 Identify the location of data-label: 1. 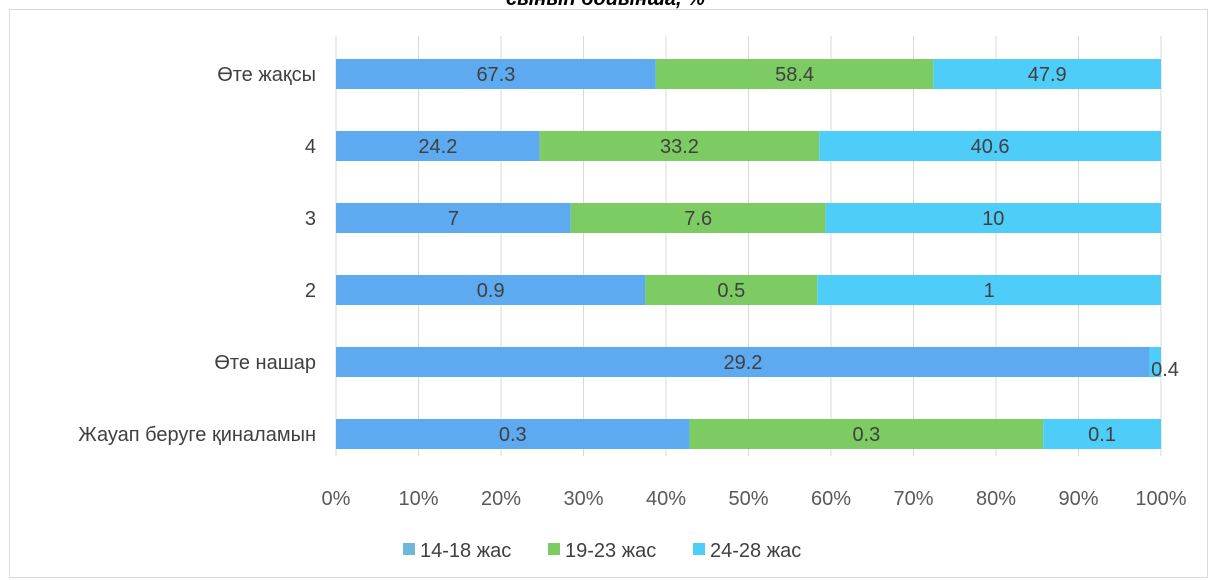
(989, 291).